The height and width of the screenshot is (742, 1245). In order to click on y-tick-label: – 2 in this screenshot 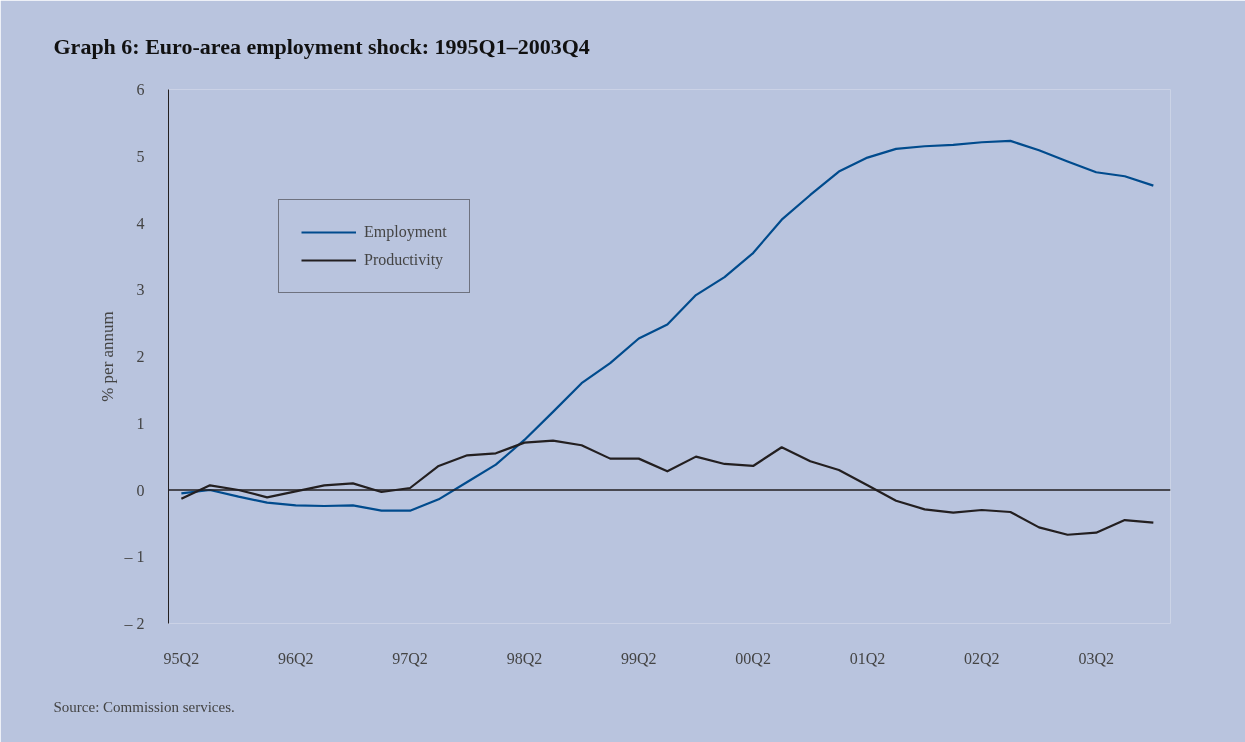, I will do `click(134, 623)`.